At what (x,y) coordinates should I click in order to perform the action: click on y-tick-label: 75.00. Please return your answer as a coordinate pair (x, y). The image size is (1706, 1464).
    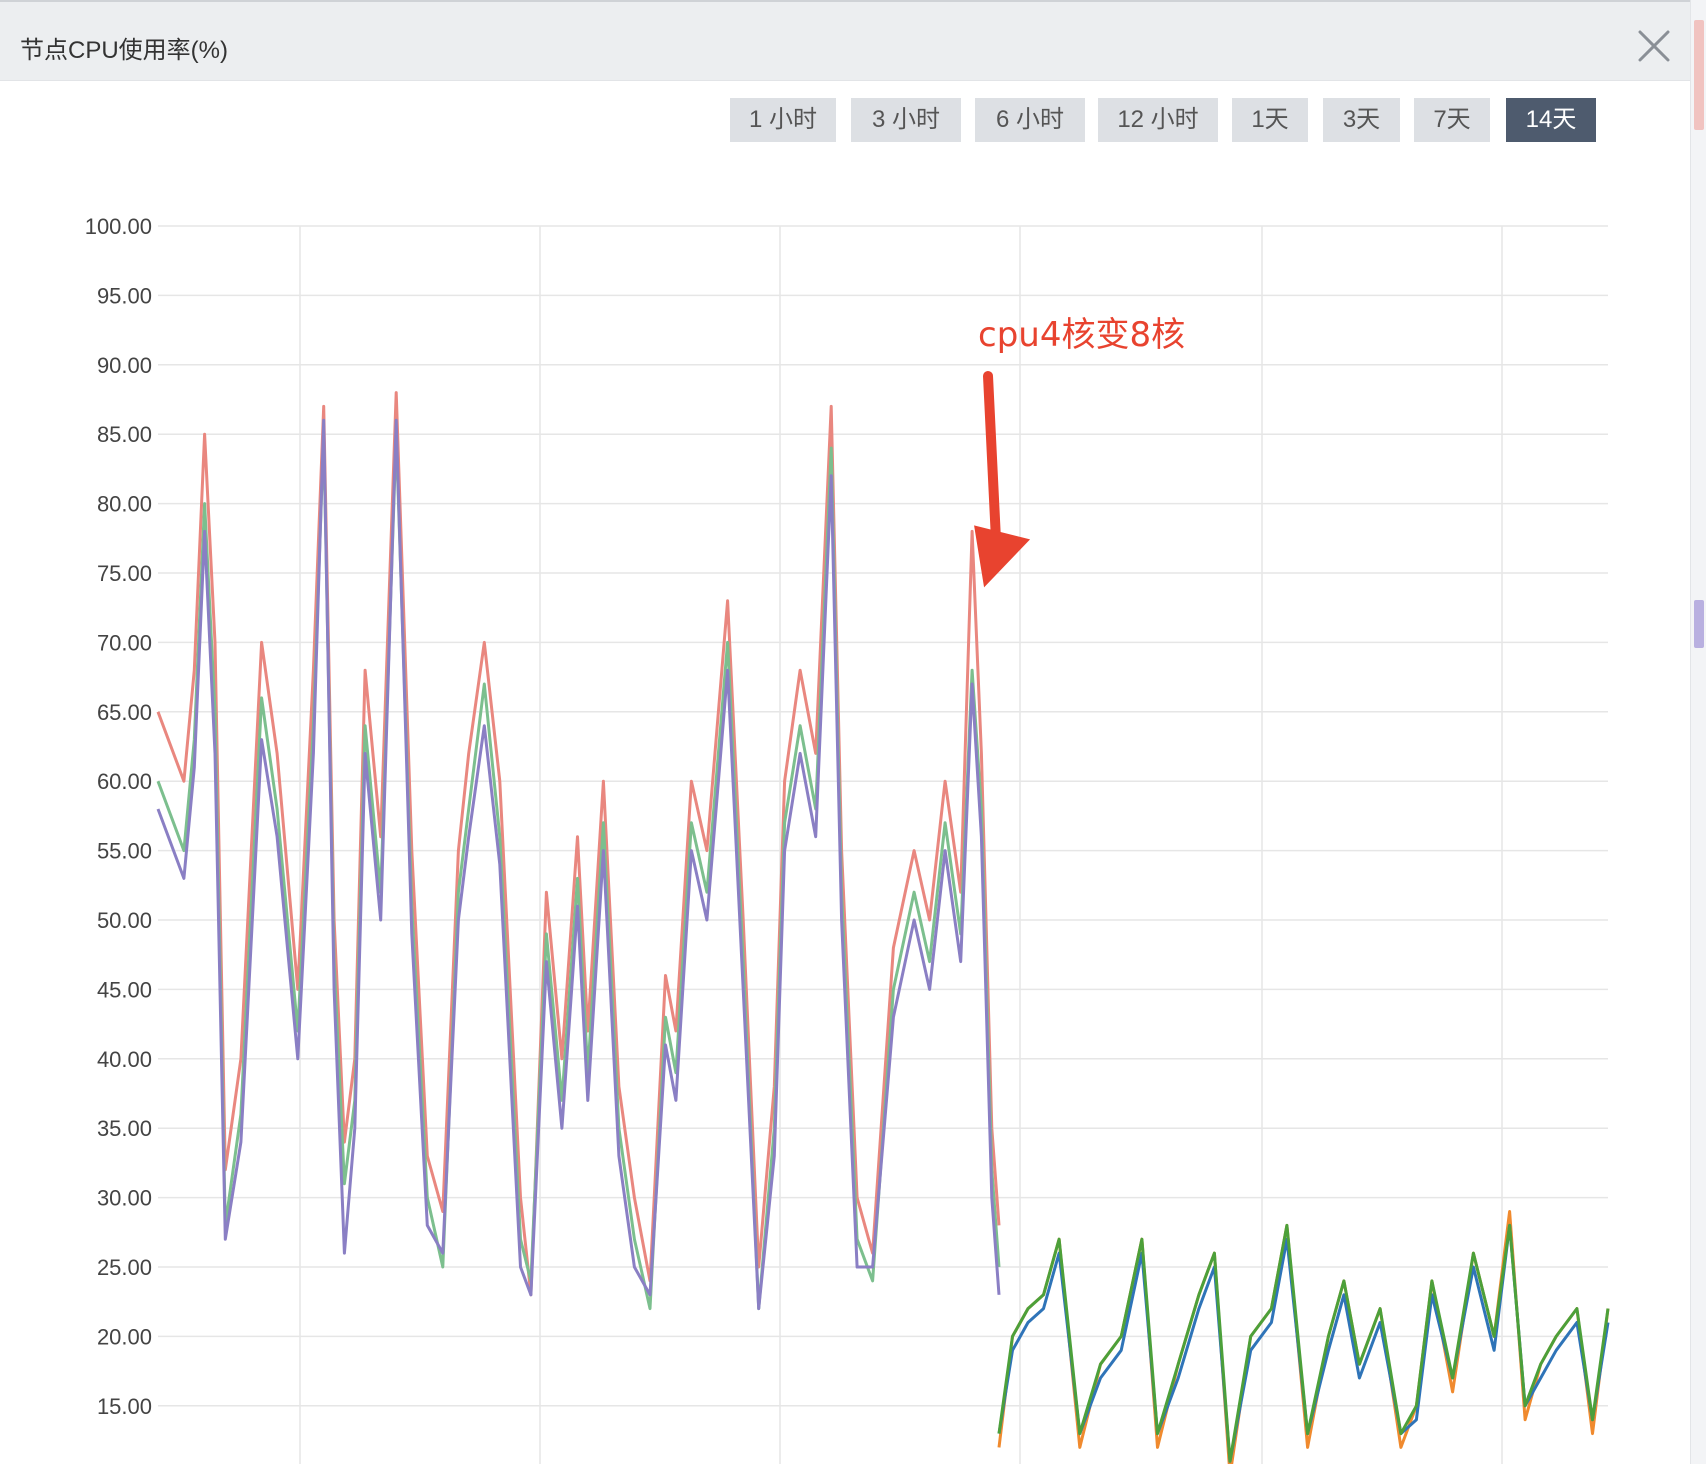
    Looking at the image, I should click on (124, 573).